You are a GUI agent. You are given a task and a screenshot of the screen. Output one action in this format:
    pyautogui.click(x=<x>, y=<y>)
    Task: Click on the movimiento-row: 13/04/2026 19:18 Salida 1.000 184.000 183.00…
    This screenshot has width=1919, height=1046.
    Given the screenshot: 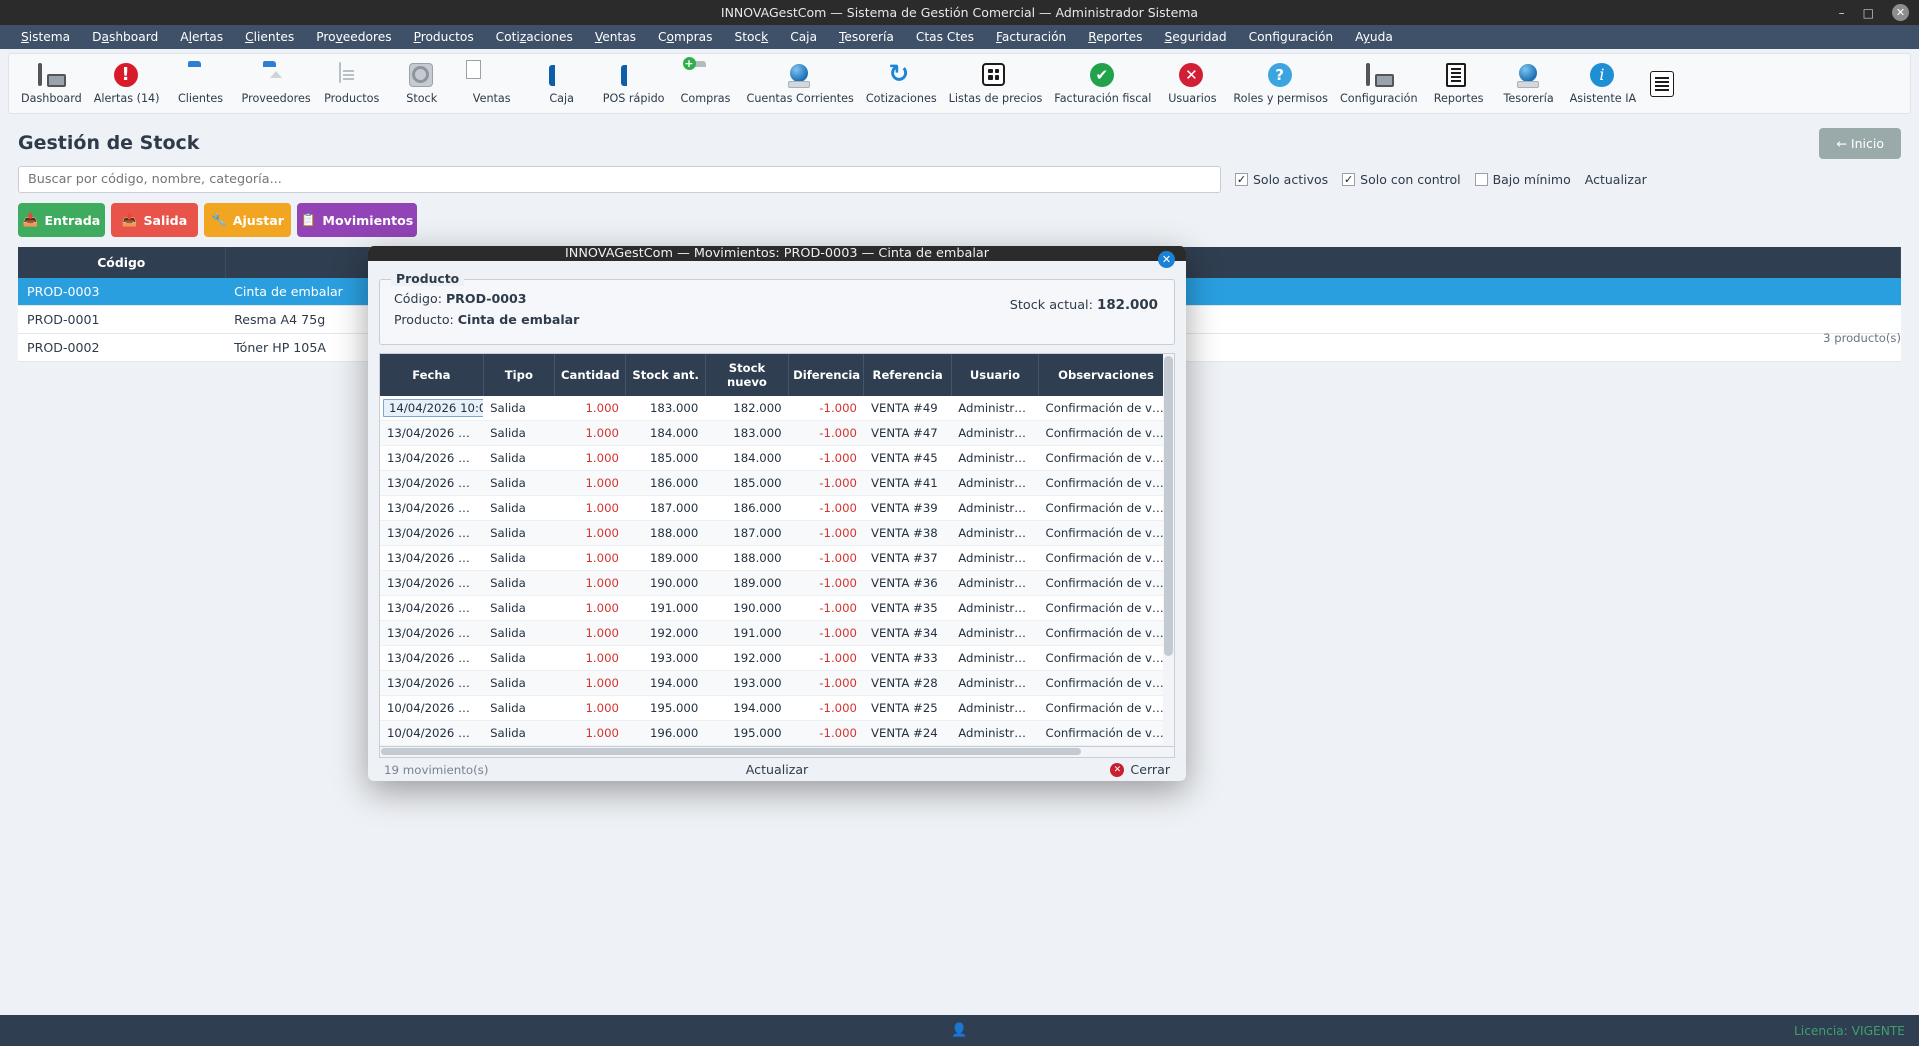 What is the action you would take?
    pyautogui.click(x=777, y=433)
    